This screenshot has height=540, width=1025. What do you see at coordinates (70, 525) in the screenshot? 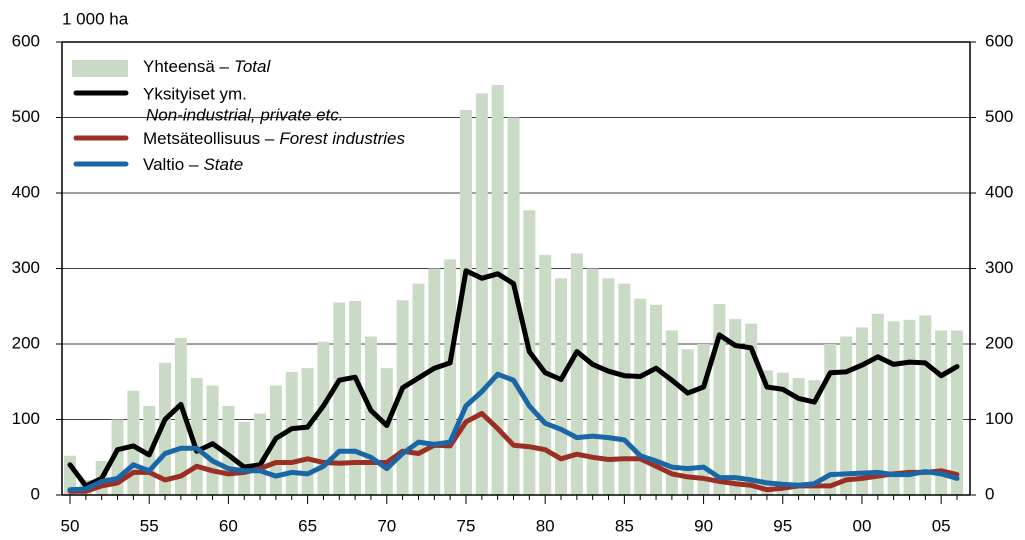
I see `x-tick-label: 50` at bounding box center [70, 525].